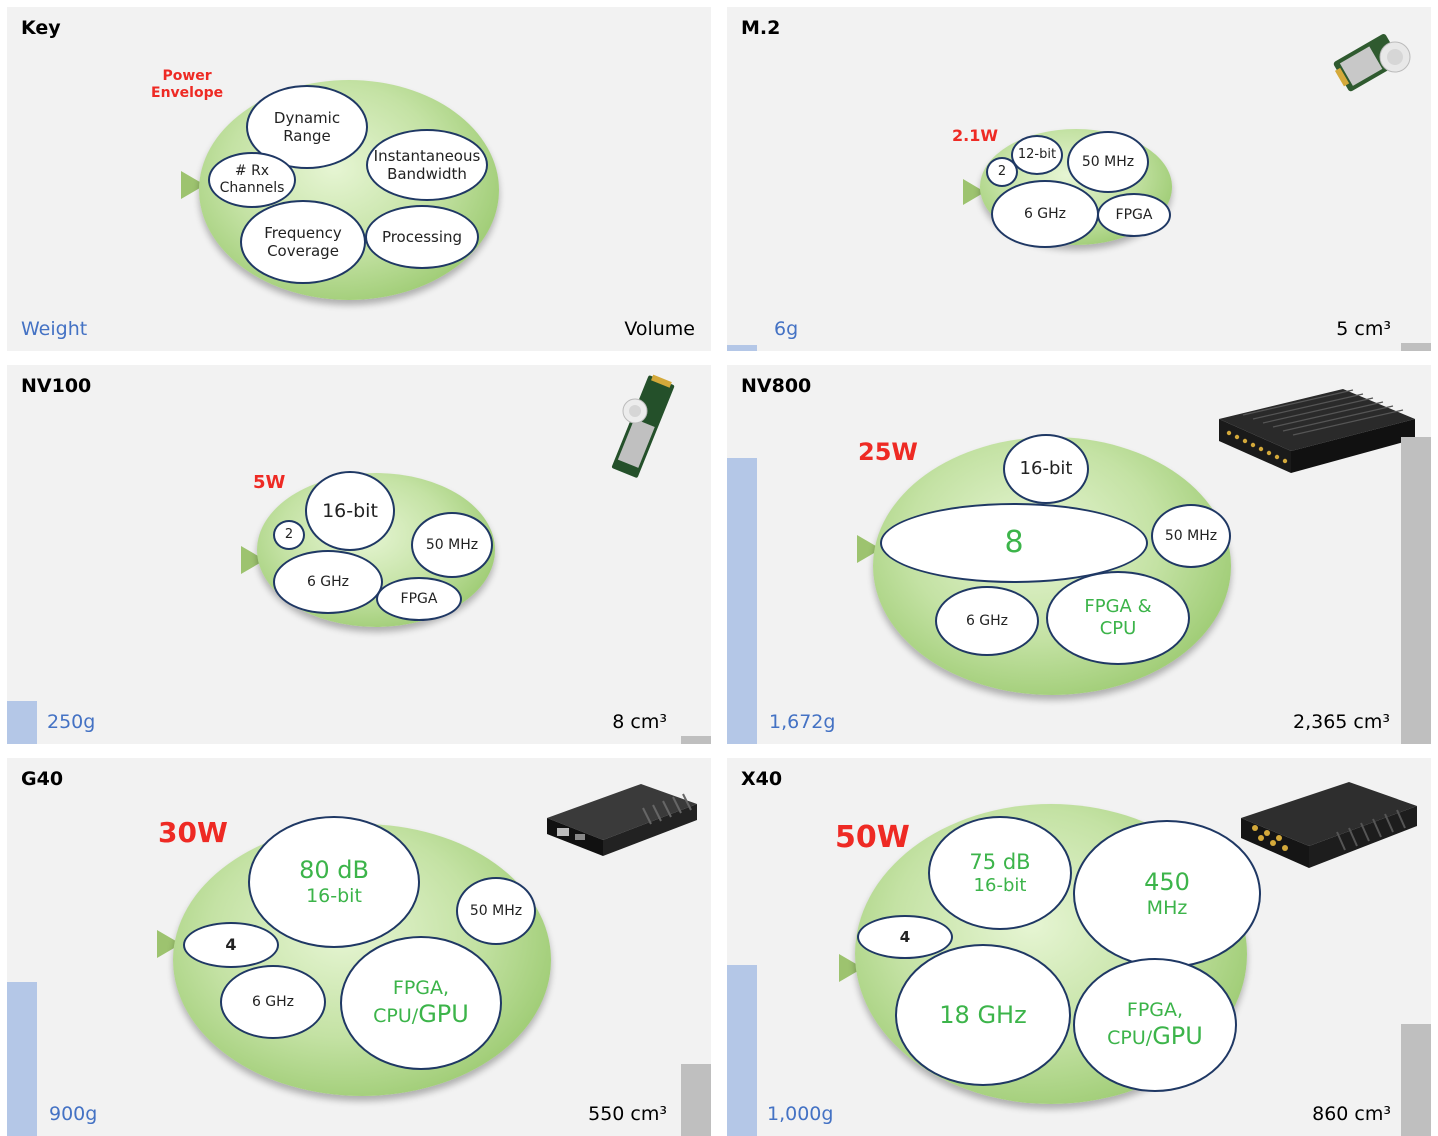 The height and width of the screenshot is (1136, 1438). Describe the element at coordinates (73, 1114) in the screenshot. I see `weight-value: 900g` at that location.